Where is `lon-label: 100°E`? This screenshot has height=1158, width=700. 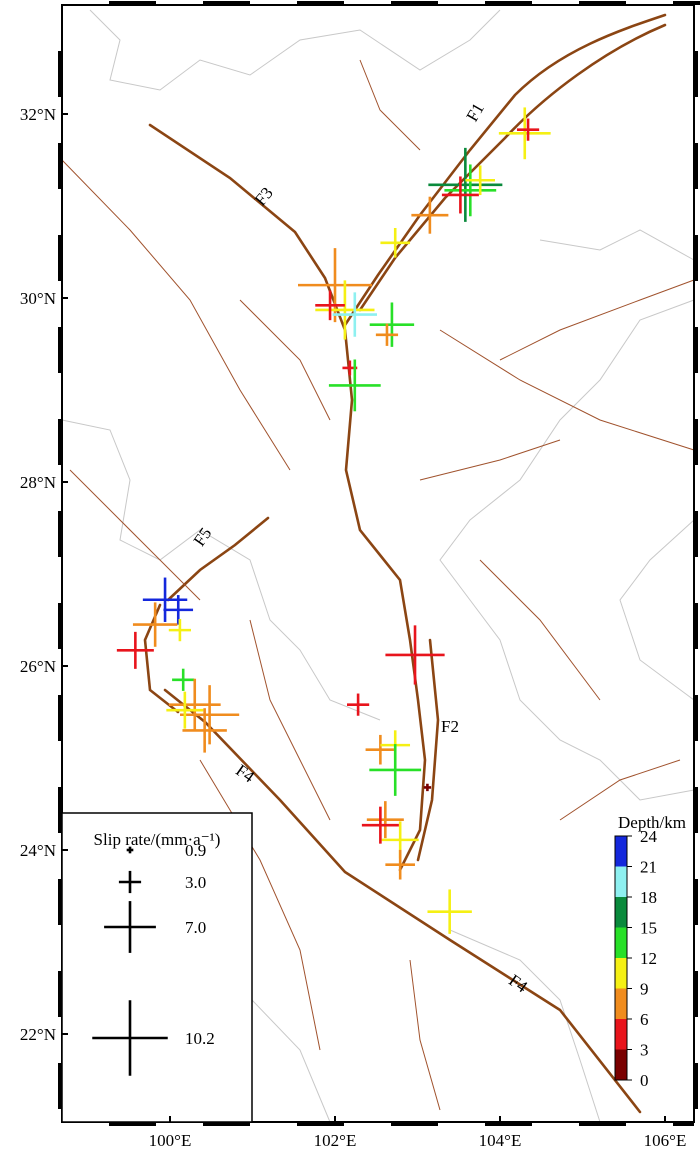 lon-label: 100°E is located at coordinates (170, 1140).